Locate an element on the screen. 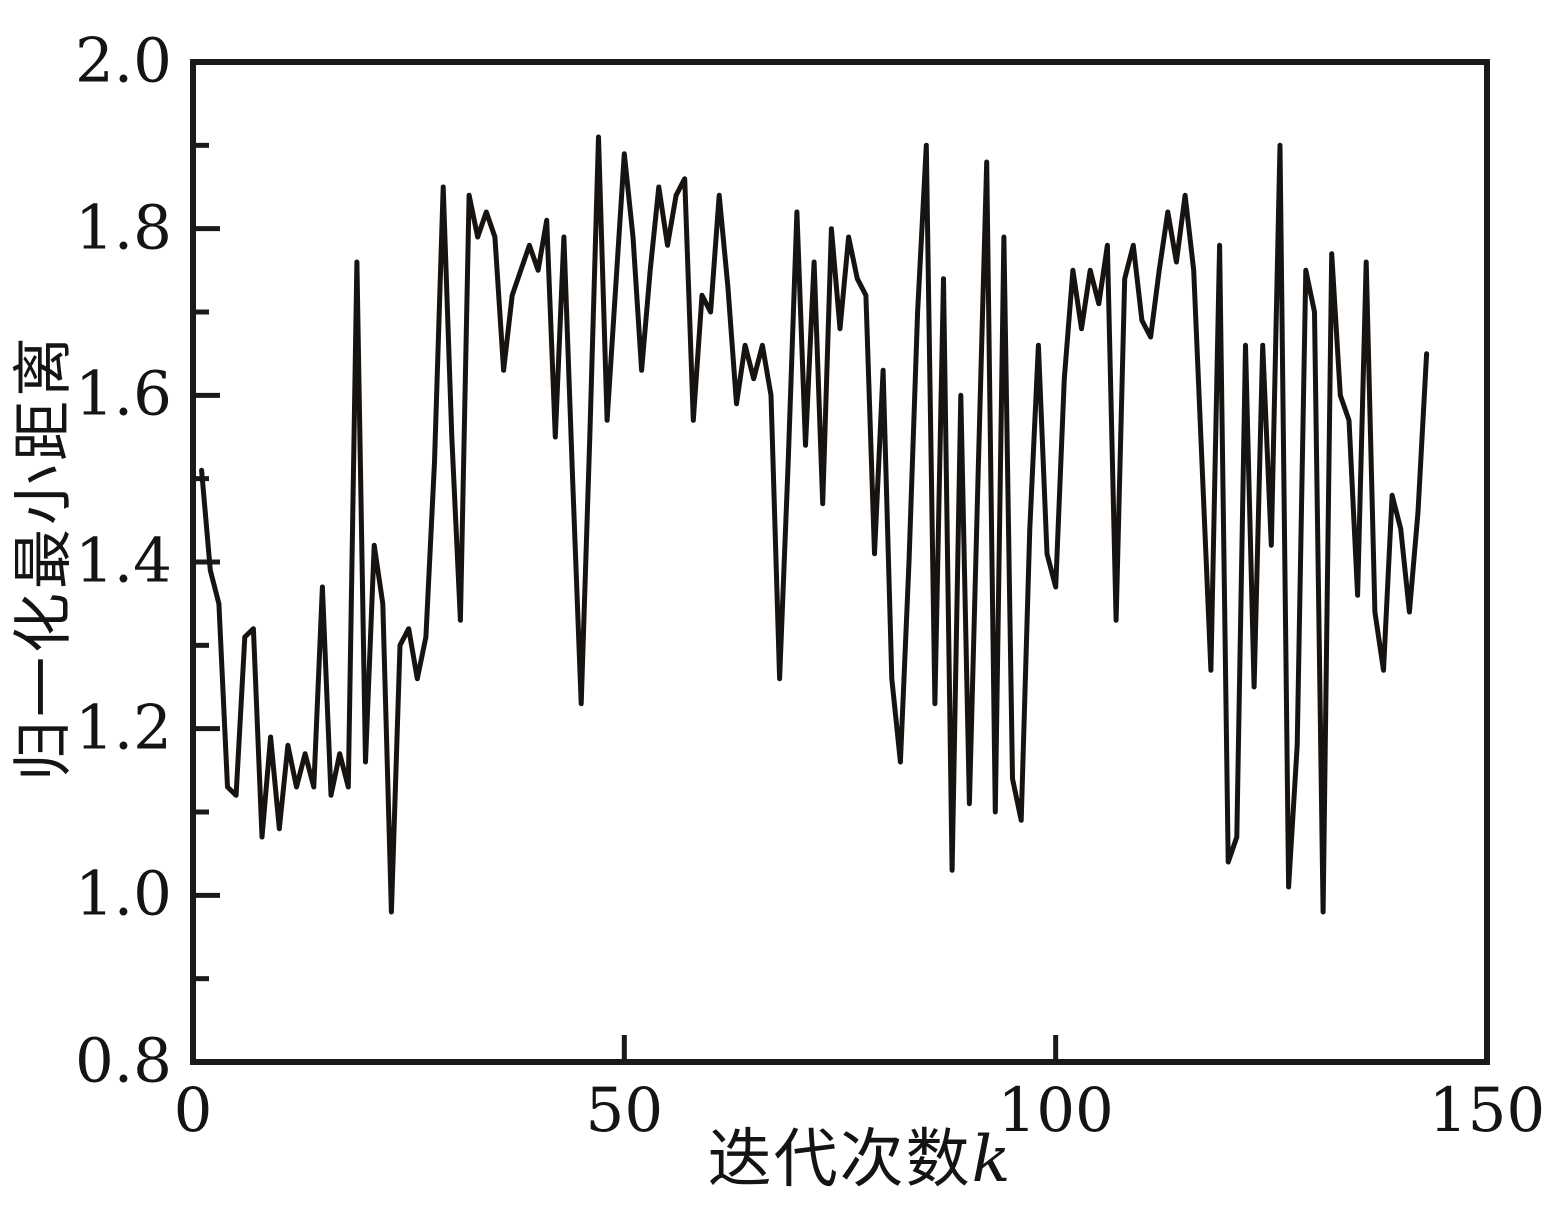 The image size is (1552, 1229). y-tick-label: 1.0 is located at coordinates (123, 894).